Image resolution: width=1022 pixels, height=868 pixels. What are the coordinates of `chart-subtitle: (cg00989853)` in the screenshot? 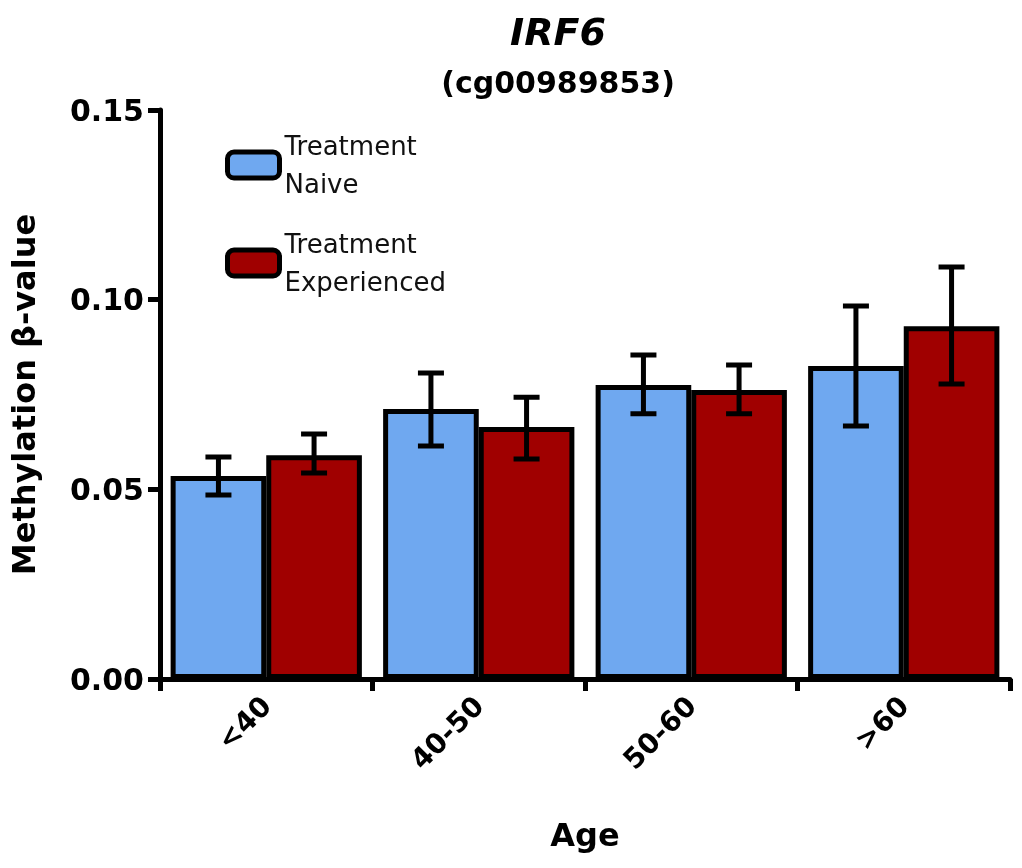 It's located at (558, 82).